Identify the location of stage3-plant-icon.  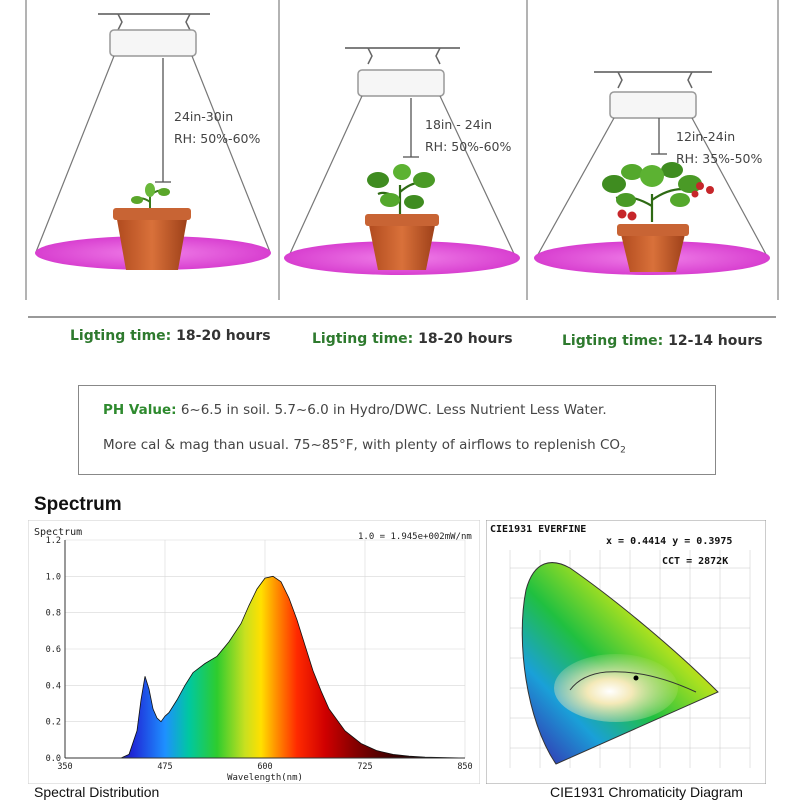
(652, 192).